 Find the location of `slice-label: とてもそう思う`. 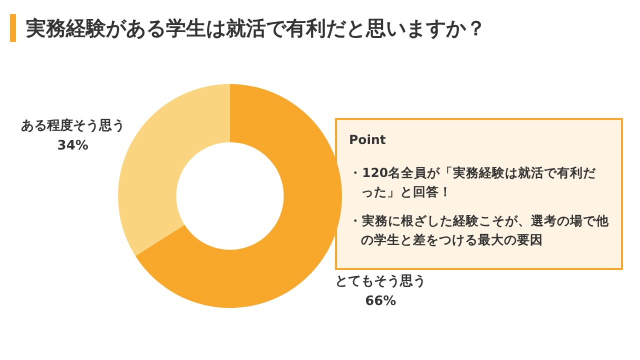

slice-label: とてもそう思う is located at coordinates (380, 282).